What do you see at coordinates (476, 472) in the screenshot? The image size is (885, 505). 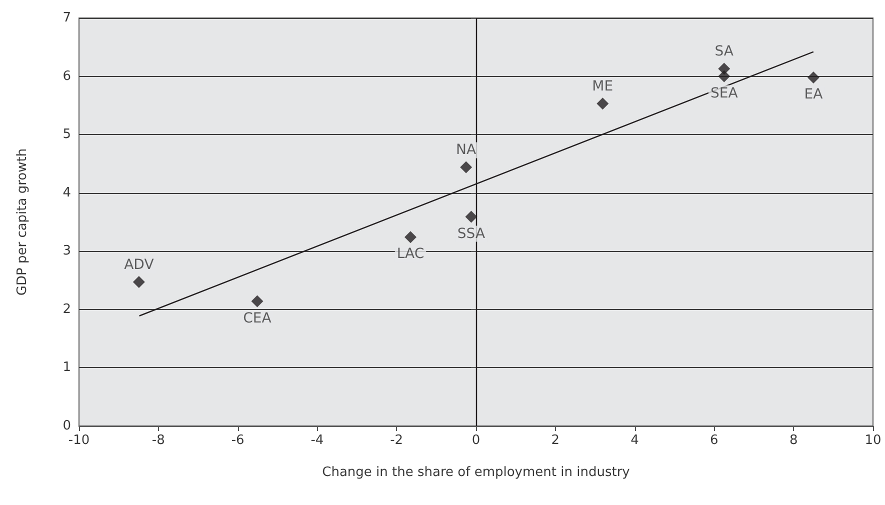 I see `x-axis-title: Change in the share of employment in industry` at bounding box center [476, 472].